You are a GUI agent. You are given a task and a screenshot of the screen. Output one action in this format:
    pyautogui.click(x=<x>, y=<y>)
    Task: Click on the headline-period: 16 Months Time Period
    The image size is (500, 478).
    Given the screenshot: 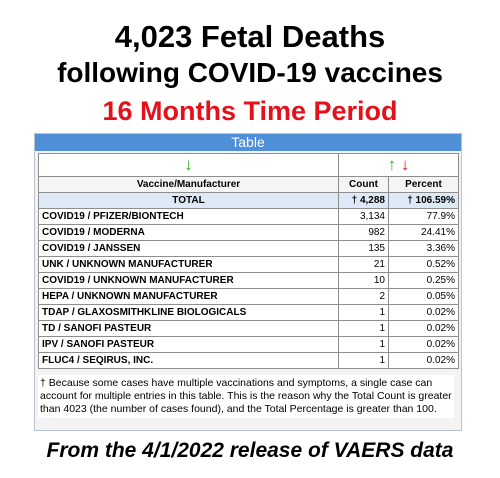 What is the action you would take?
    pyautogui.click(x=250, y=111)
    